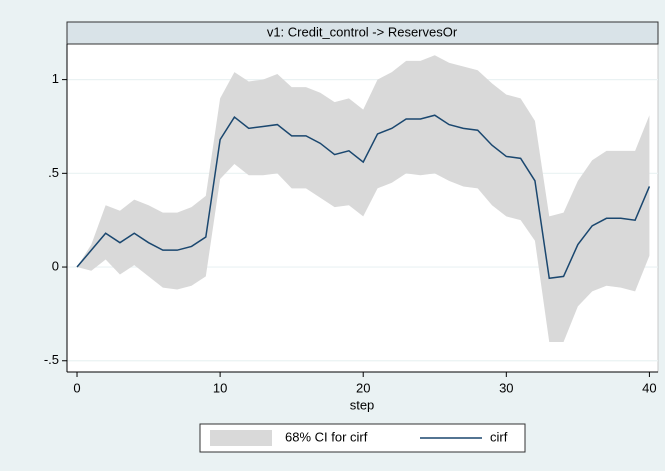  I want to click on title-bar, so click(362, 33).